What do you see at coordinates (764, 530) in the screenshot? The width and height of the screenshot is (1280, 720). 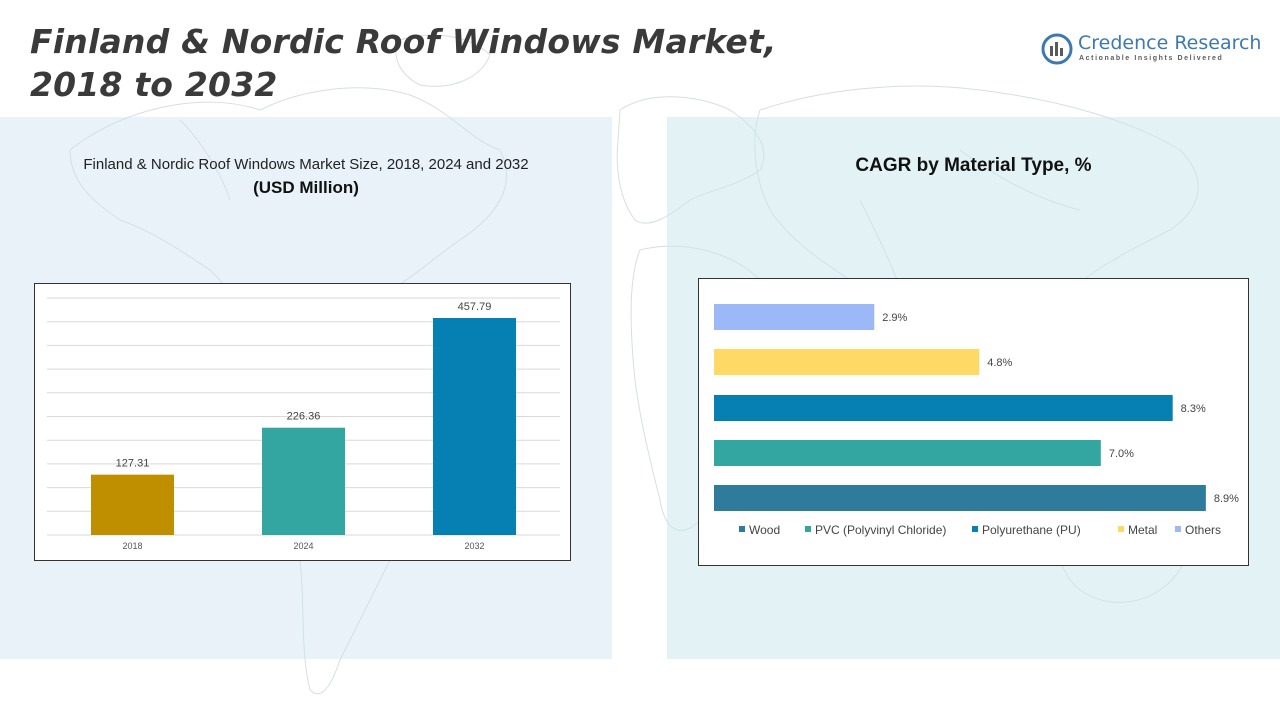 I see `legend-entry-0: Wood` at bounding box center [764, 530].